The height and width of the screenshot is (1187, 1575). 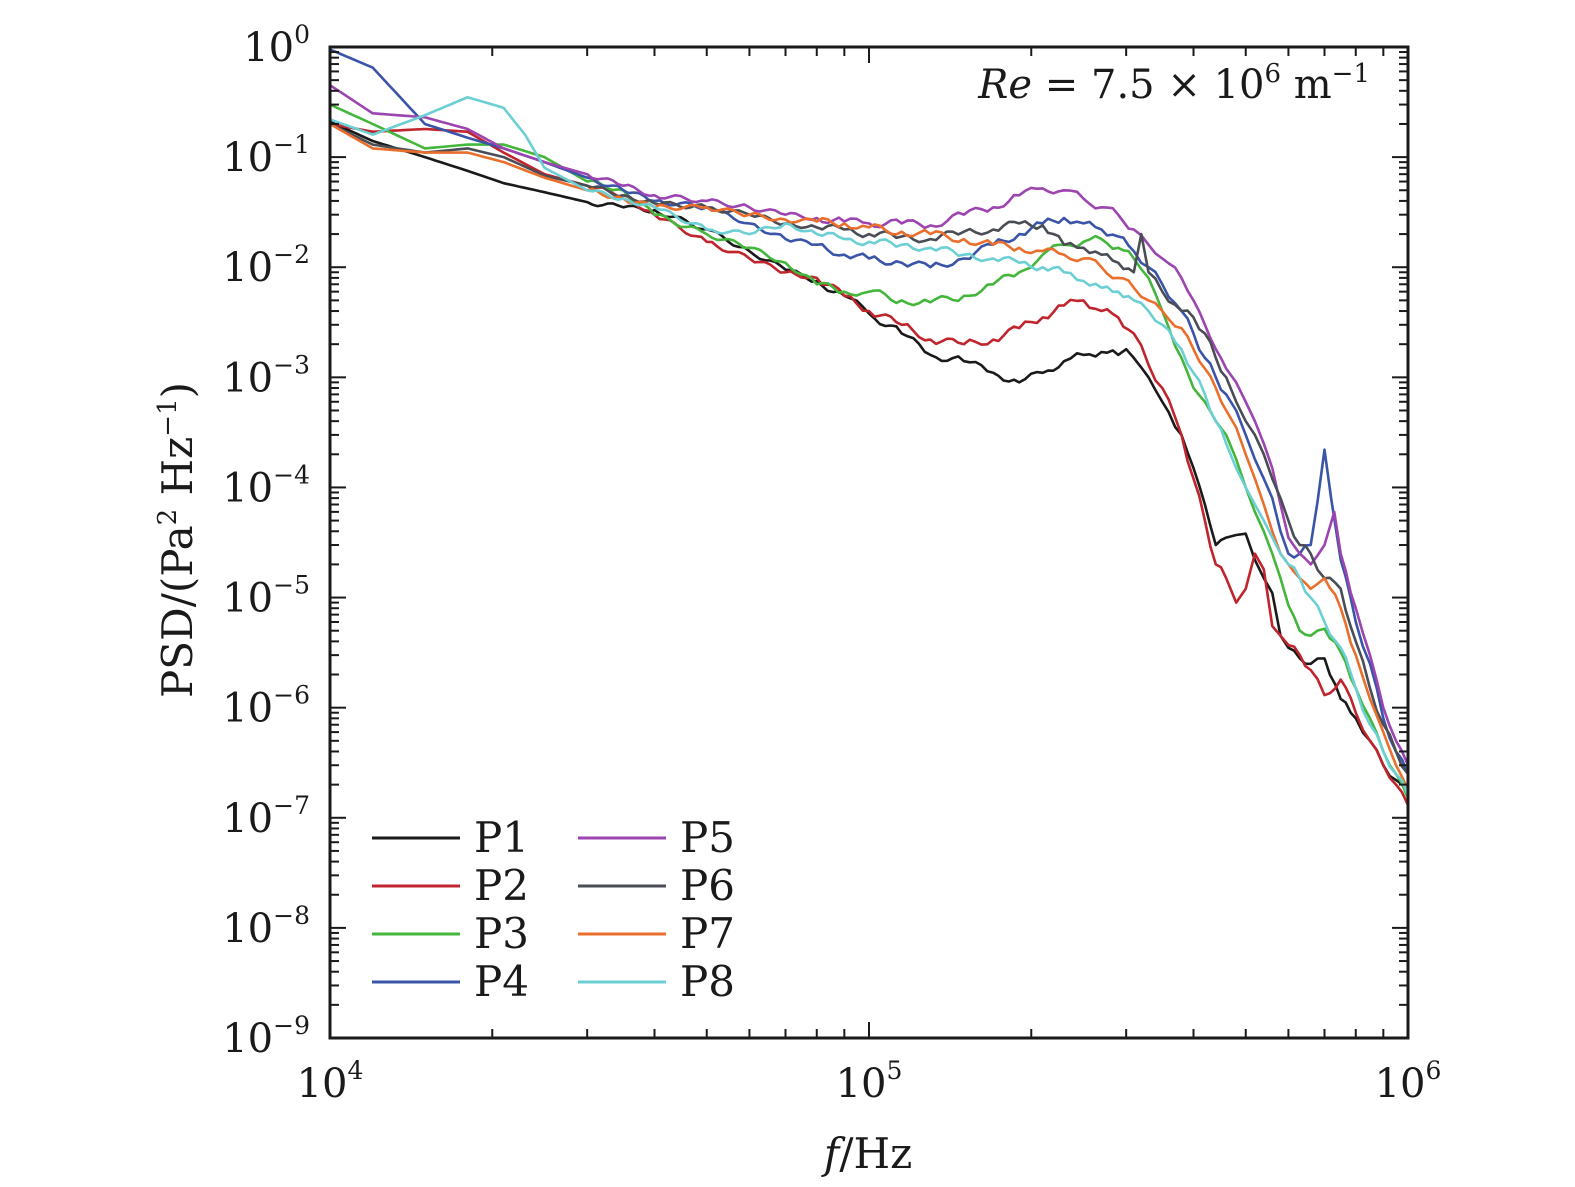 What do you see at coordinates (276, 45) in the screenshot?
I see `y-tick-label: 10⁰` at bounding box center [276, 45].